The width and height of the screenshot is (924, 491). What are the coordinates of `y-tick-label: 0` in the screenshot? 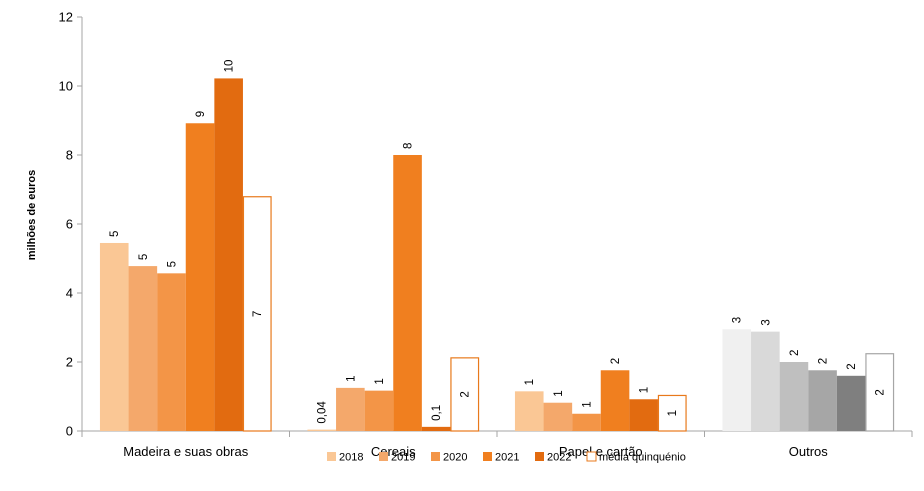 It's located at (69, 431).